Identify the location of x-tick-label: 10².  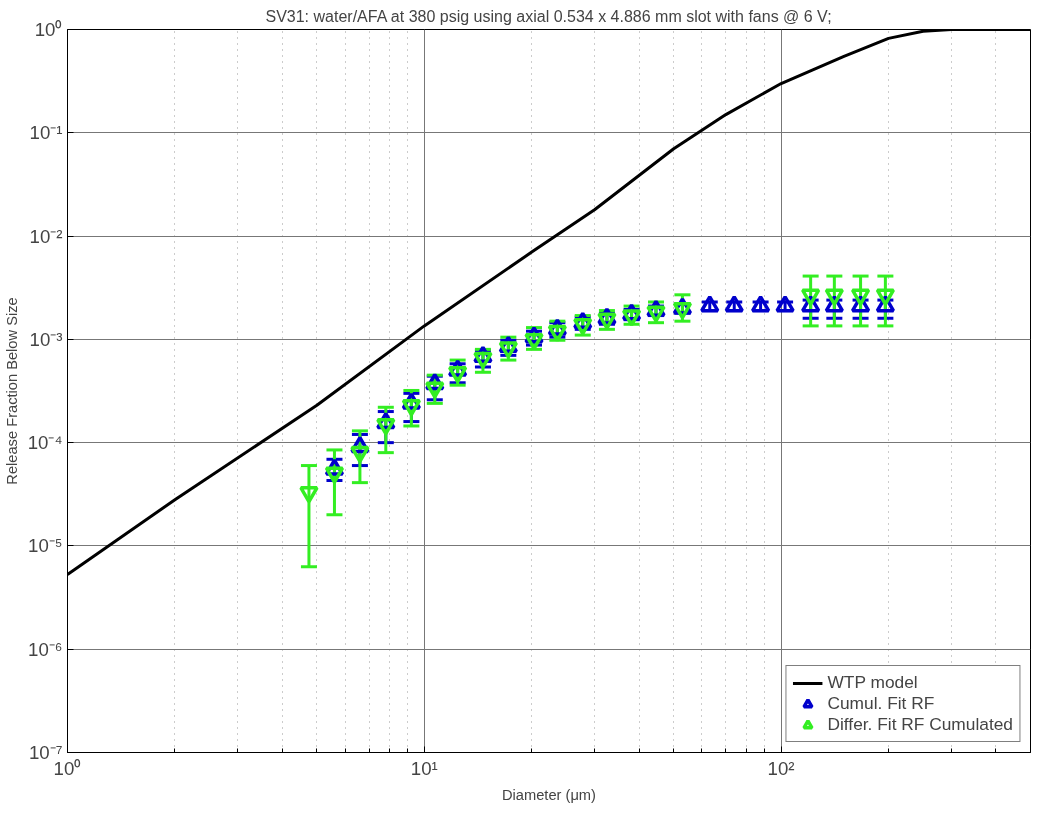
(781, 768).